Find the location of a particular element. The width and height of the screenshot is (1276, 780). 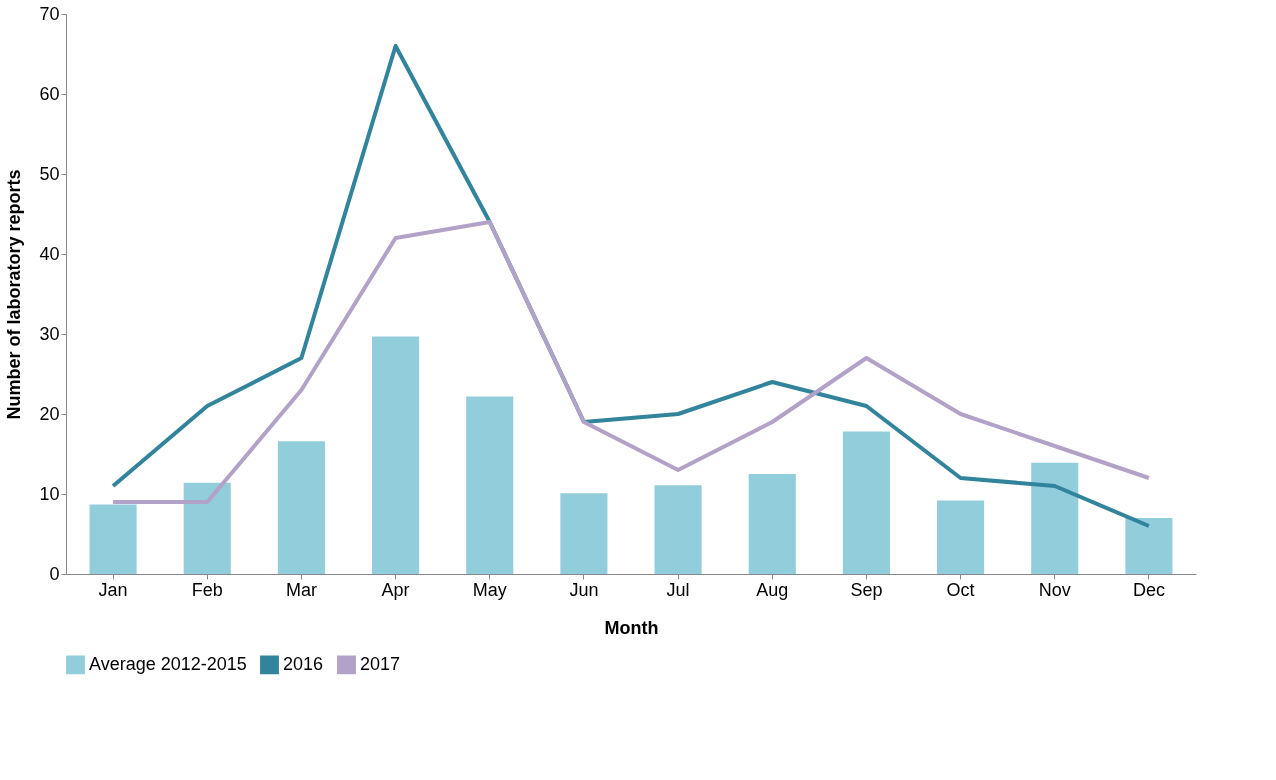

x-tick-label: Oct is located at coordinates (960, 589).